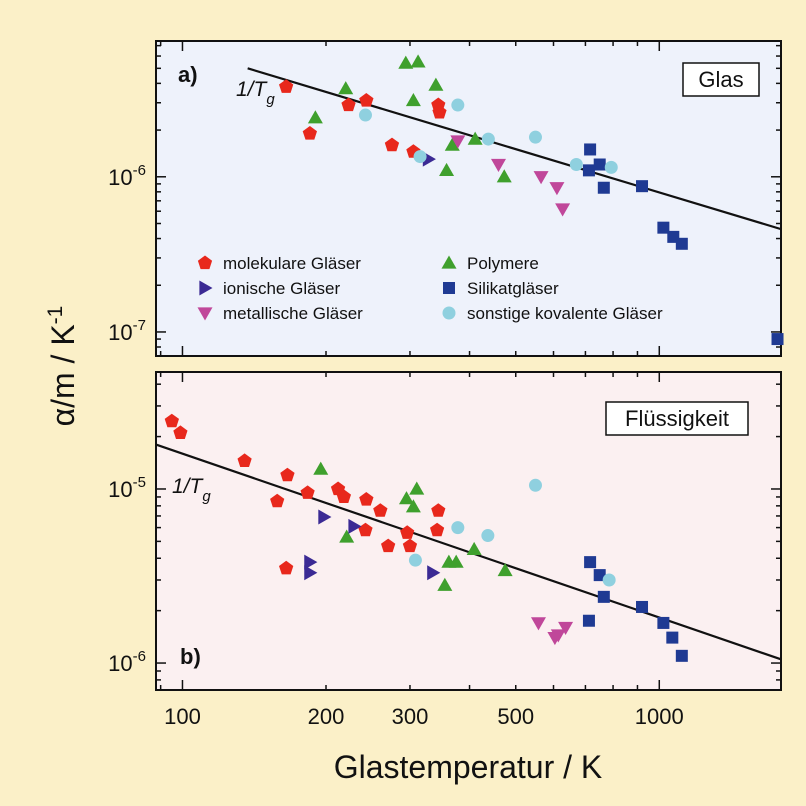 This screenshot has width=806, height=806. Describe the element at coordinates (721, 79) in the screenshot. I see `panel-a-label-box` at that location.